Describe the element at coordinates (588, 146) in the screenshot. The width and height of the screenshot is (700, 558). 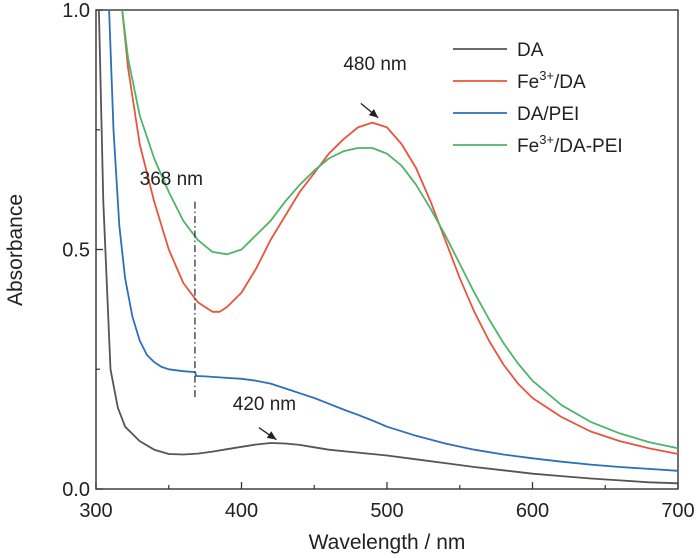
I see `legend-label-rest: /DA-PEI` at that location.